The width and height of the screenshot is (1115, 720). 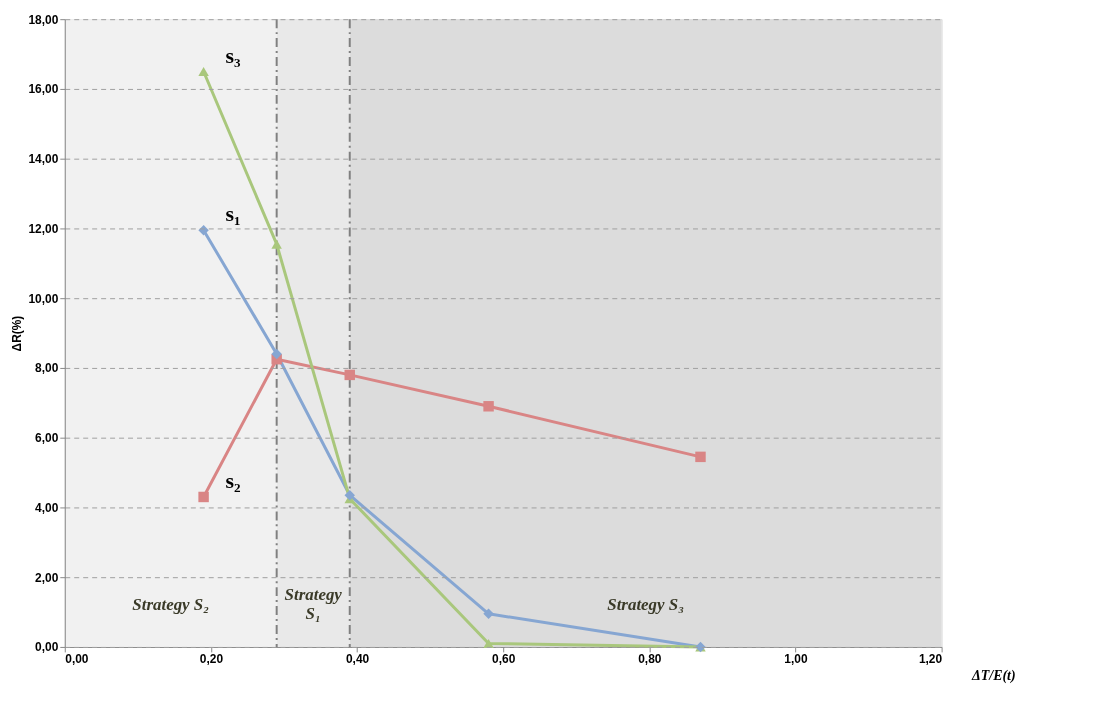 I want to click on x-tick-label: 0,00, so click(x=77, y=659).